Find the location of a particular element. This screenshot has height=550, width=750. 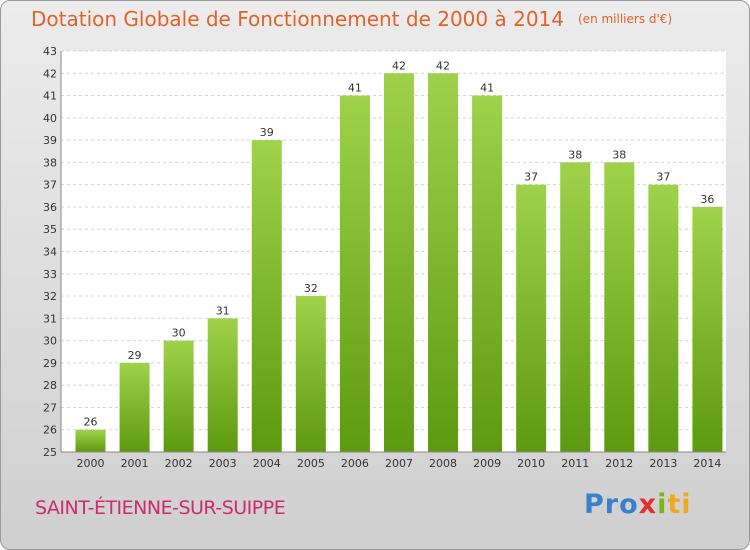

logo-part-1: Pro is located at coordinates (611, 504).